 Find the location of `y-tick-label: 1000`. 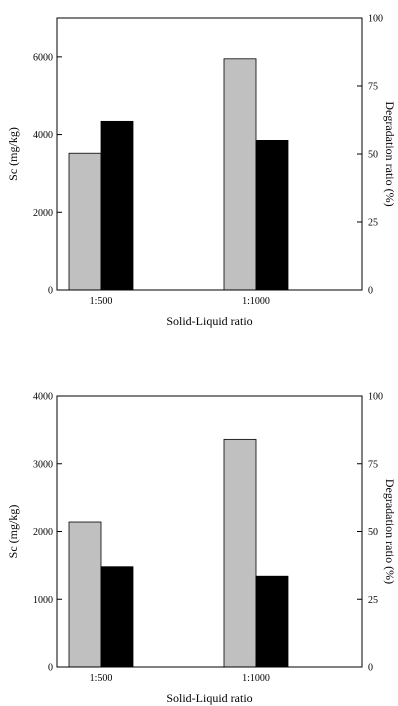

y-tick-label: 1000 is located at coordinates (43, 600).